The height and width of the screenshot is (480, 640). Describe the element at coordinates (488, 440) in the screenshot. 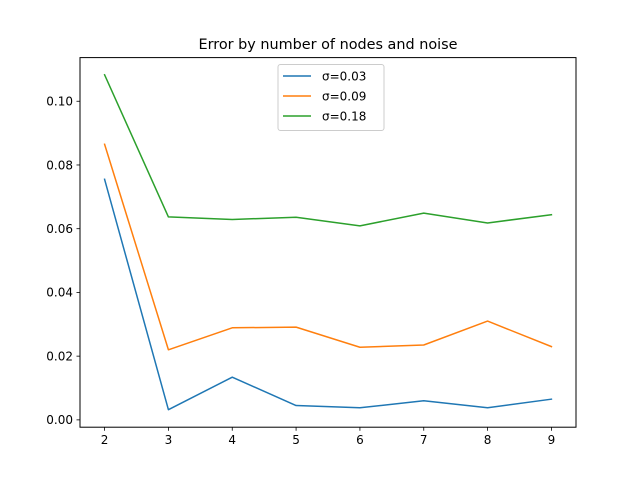

I see `x-tick-label: 8` at that location.